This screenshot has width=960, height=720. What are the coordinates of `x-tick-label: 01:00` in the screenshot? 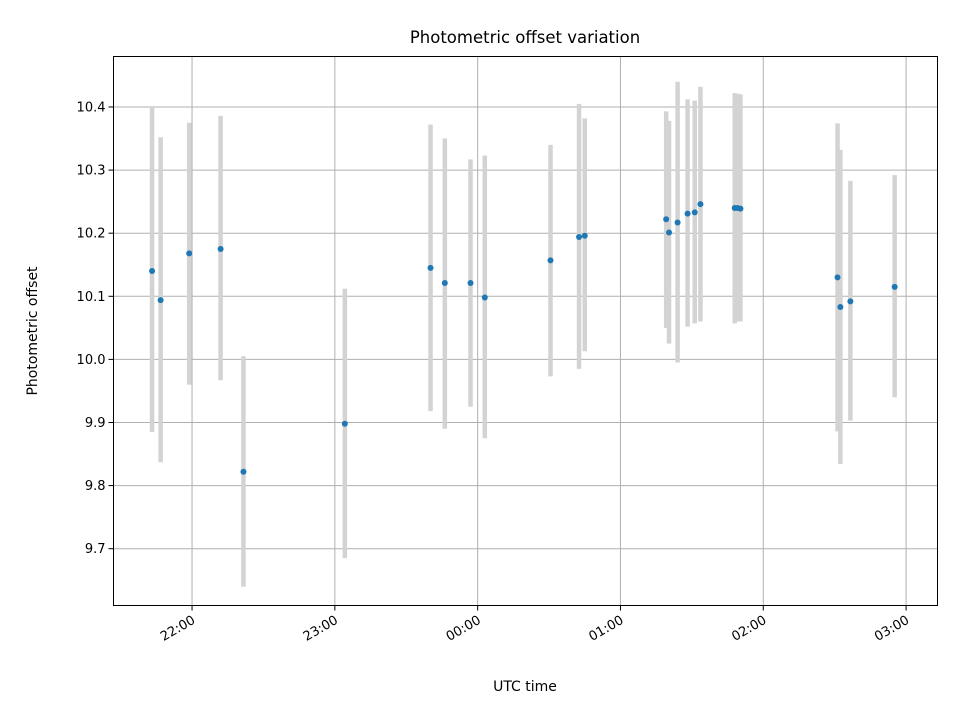 It's located at (607, 629).